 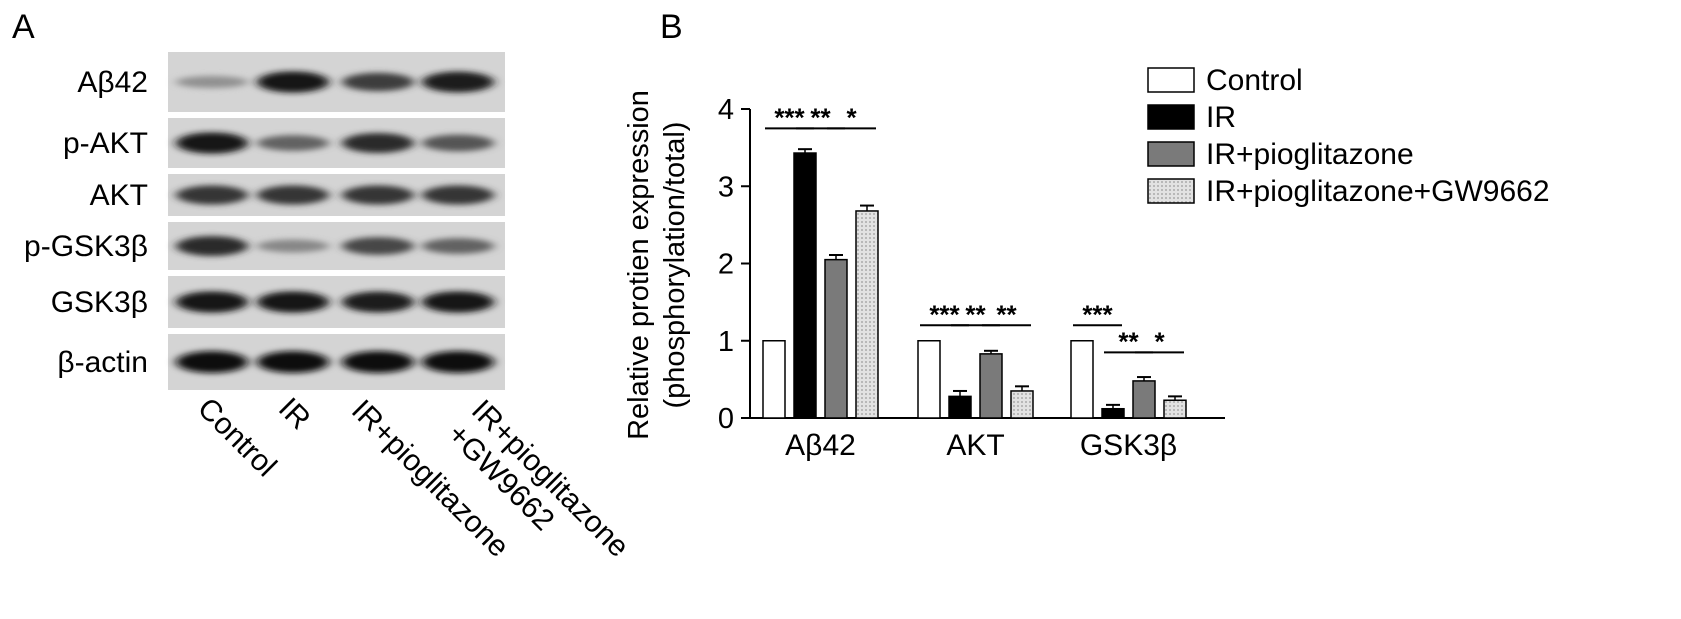 What do you see at coordinates (1378, 191) in the screenshot?
I see `legend-label: IR+pioglitazone+GW9662` at bounding box center [1378, 191].